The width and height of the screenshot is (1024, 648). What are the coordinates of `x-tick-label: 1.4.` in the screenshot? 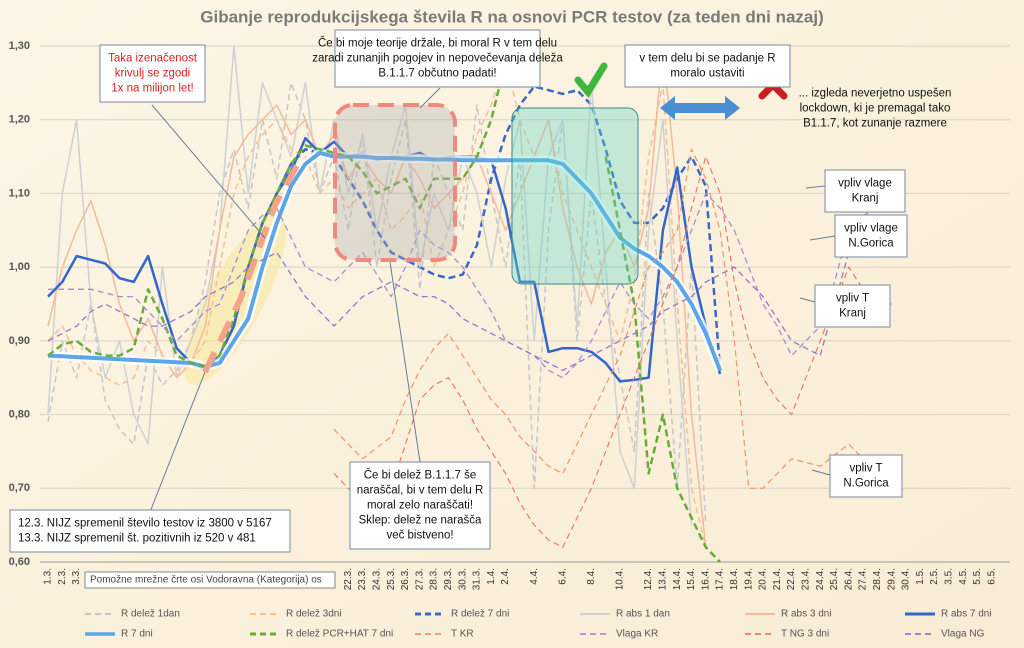 It's located at (491, 576).